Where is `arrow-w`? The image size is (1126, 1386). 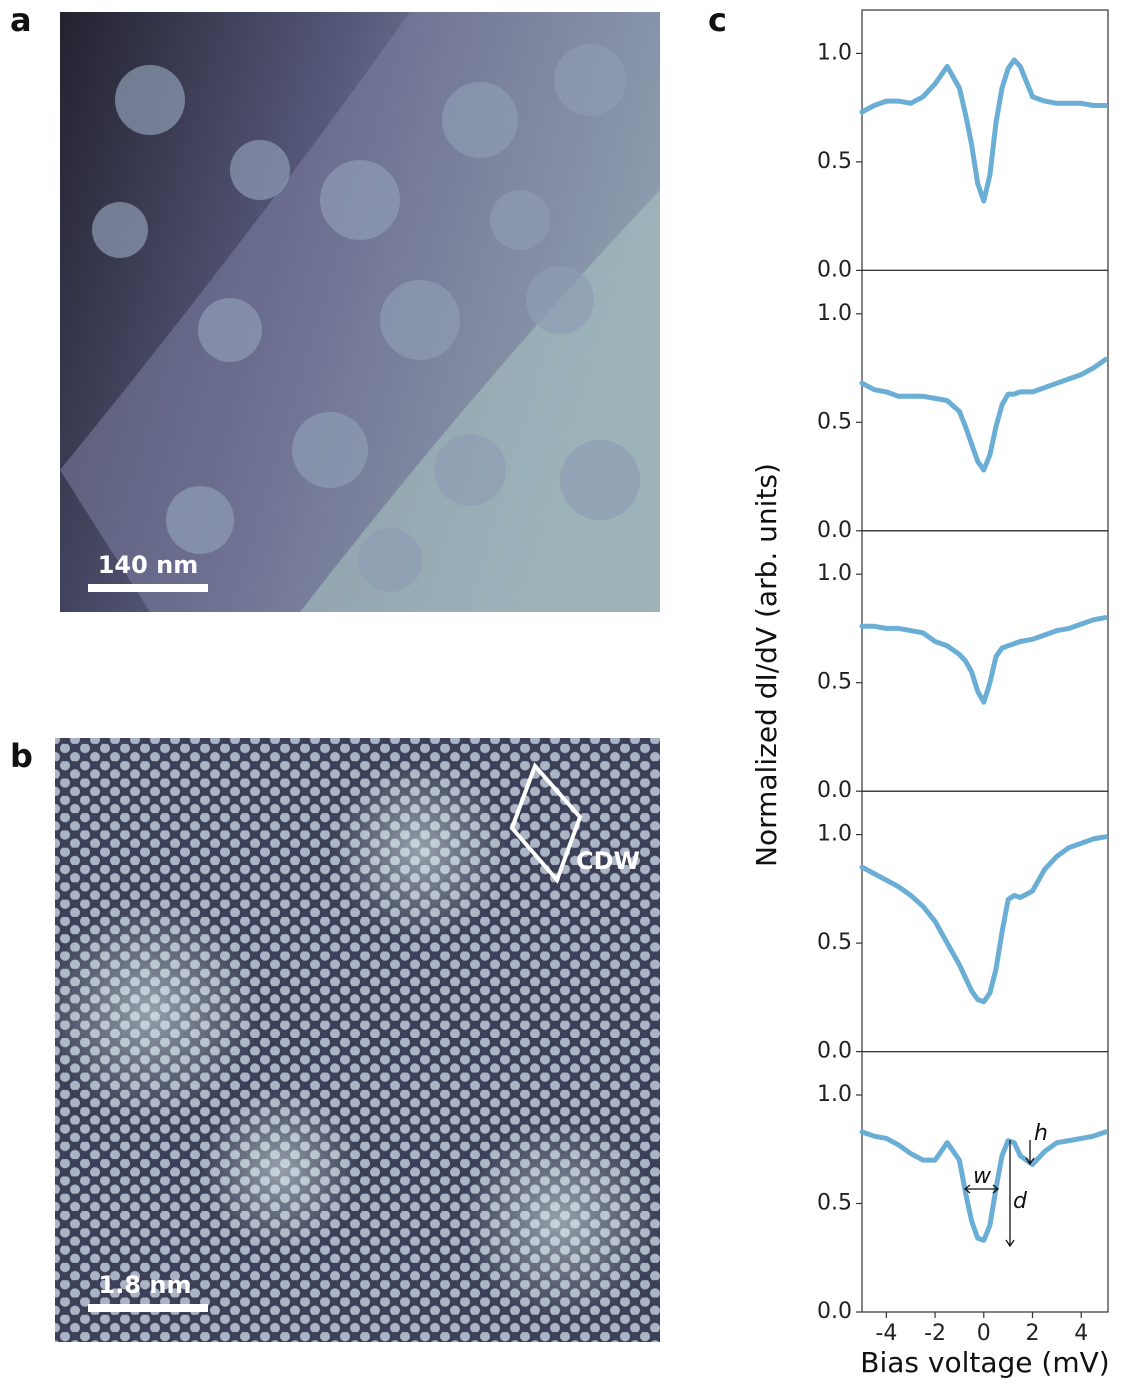 arrow-w is located at coordinates (981, 1189).